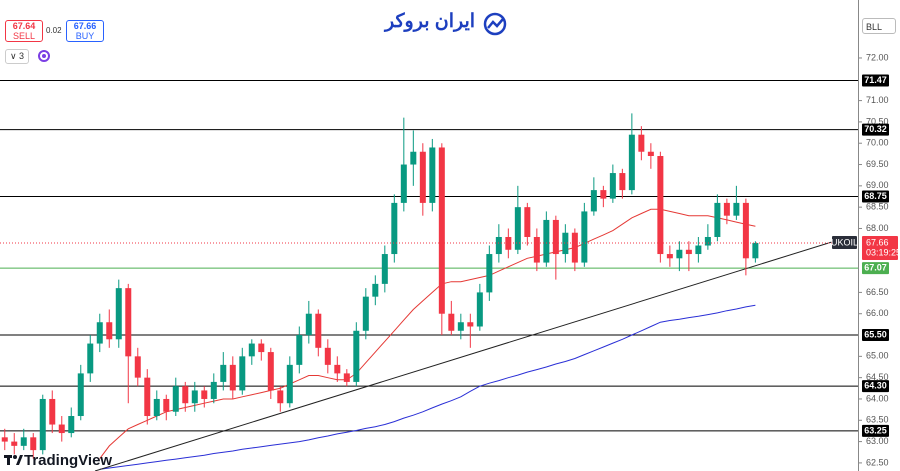 This screenshot has height=471, width=900. I want to click on y-tick-label: 63.00, so click(877, 441).